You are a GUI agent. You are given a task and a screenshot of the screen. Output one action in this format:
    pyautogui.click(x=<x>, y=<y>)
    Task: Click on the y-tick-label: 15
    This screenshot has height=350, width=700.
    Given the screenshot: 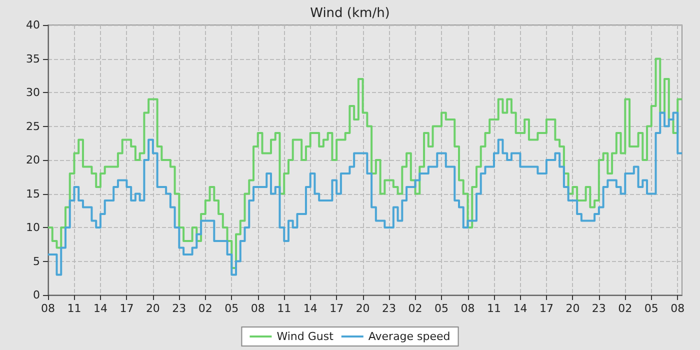 What is the action you would take?
    pyautogui.click(x=33, y=193)
    